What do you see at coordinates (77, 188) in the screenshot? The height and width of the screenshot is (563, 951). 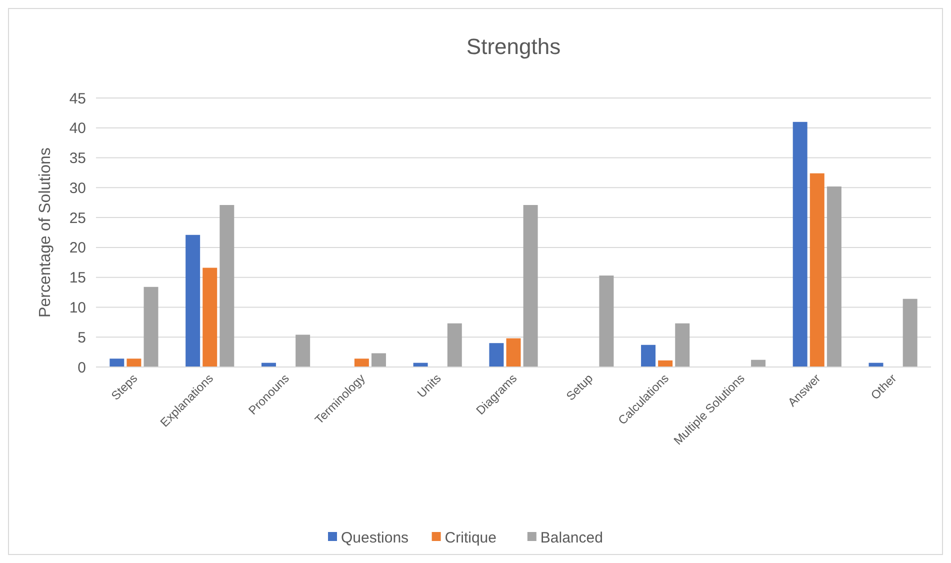 I see `y-tick-label: 30` at bounding box center [77, 188].